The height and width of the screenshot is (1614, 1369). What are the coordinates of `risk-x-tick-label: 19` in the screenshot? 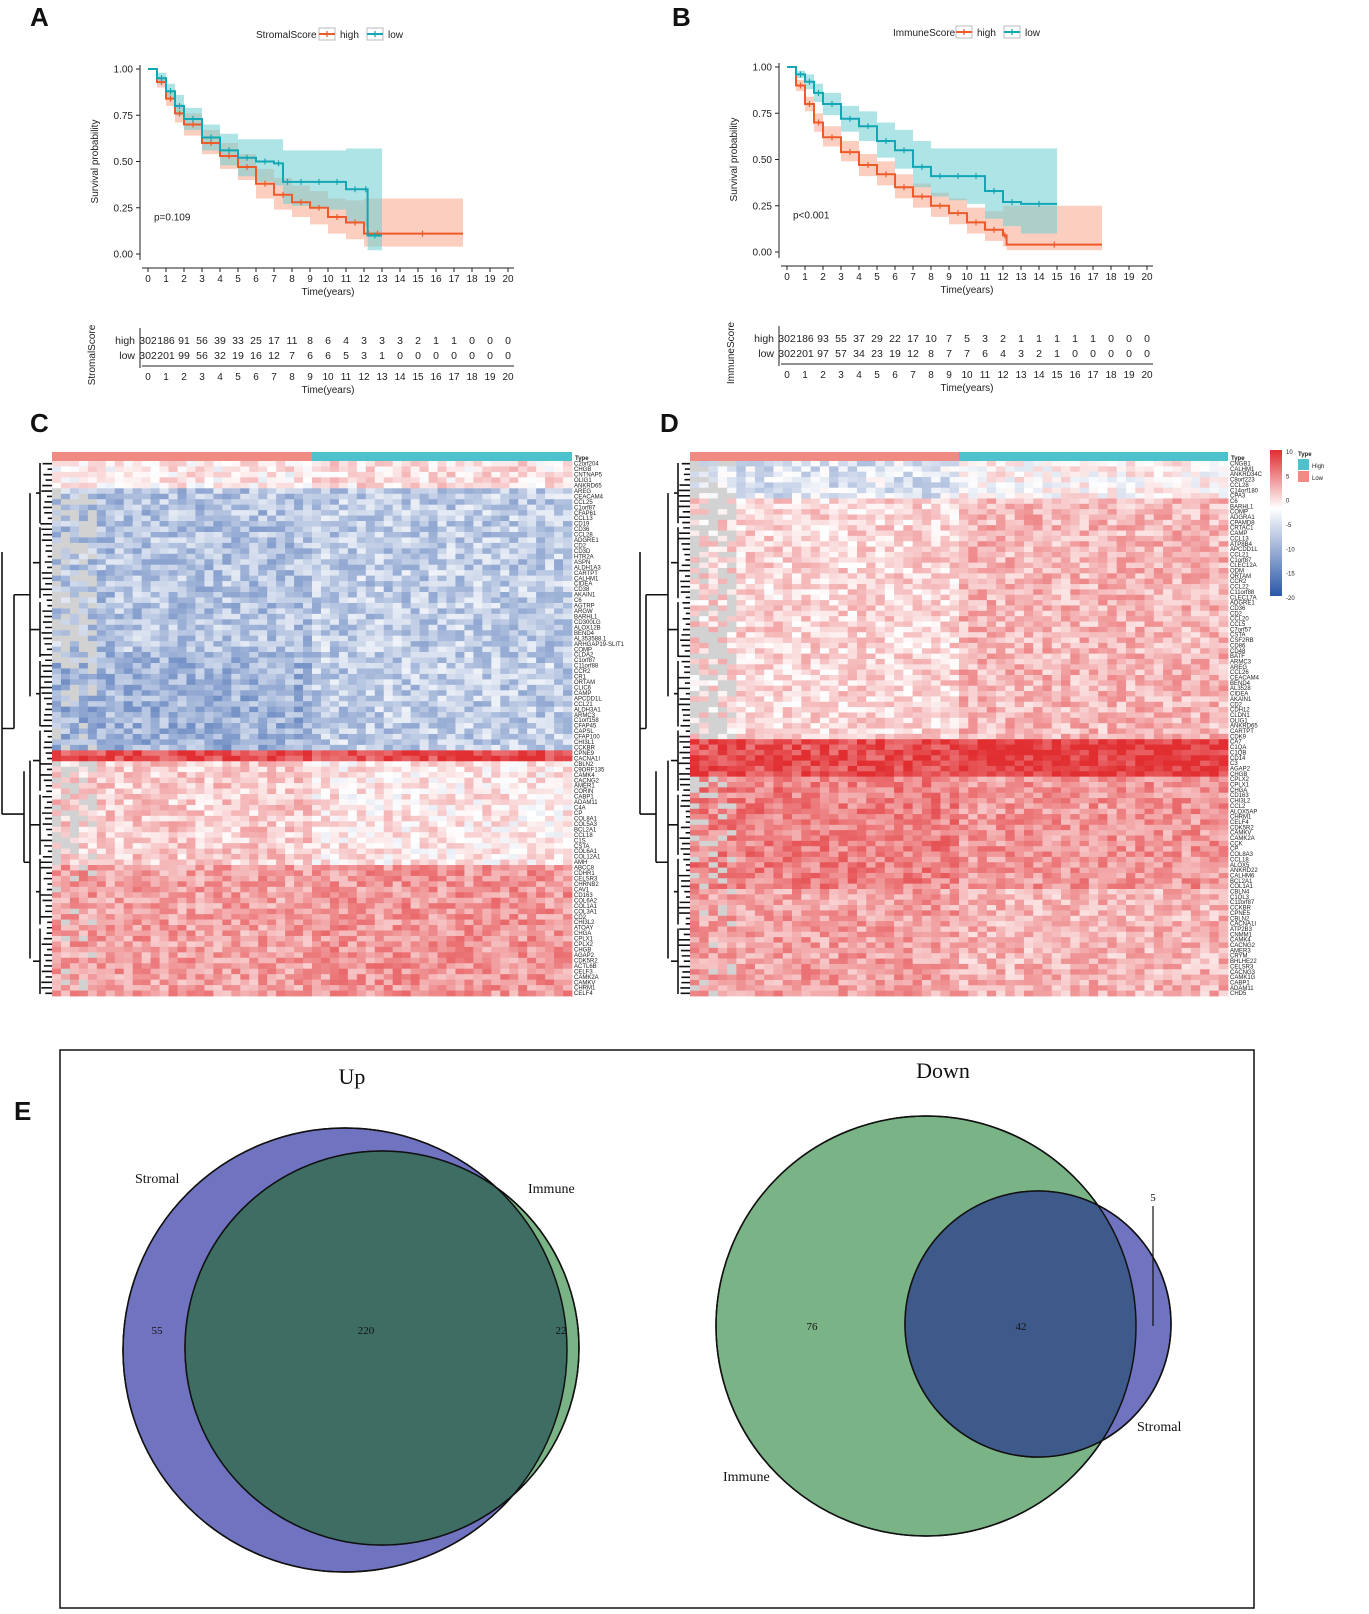 It's located at (490, 377).